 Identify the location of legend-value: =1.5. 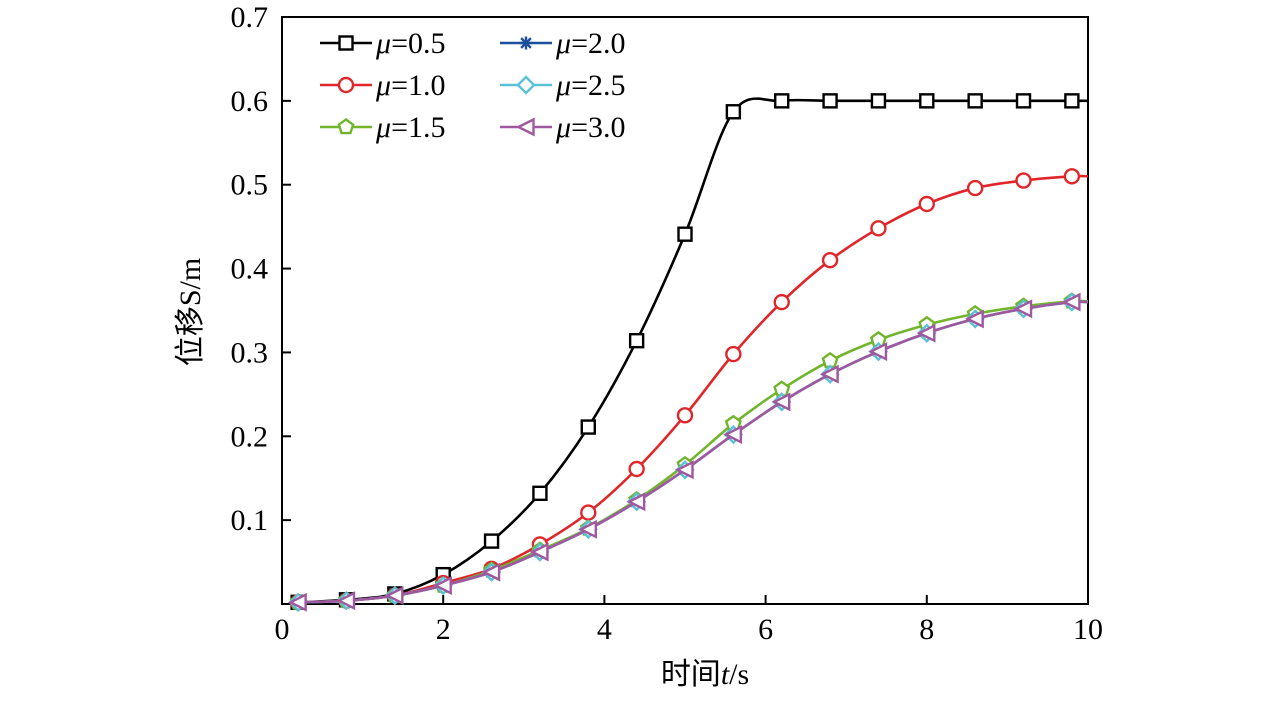
(418, 127).